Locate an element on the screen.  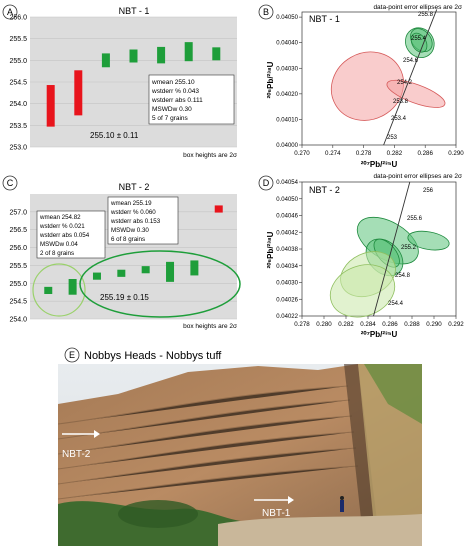
panel-c-stats-left-1: wmean 254.82 is located at coordinates (60, 217).